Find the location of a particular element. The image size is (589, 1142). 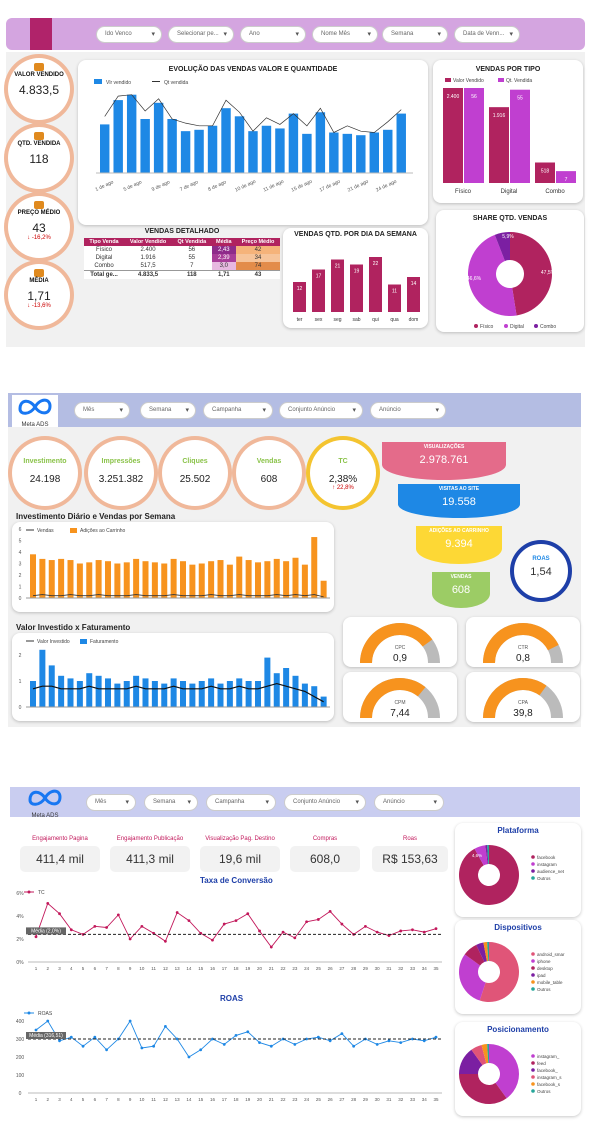

kpi-label: Roas is located at coordinates (409, 839).